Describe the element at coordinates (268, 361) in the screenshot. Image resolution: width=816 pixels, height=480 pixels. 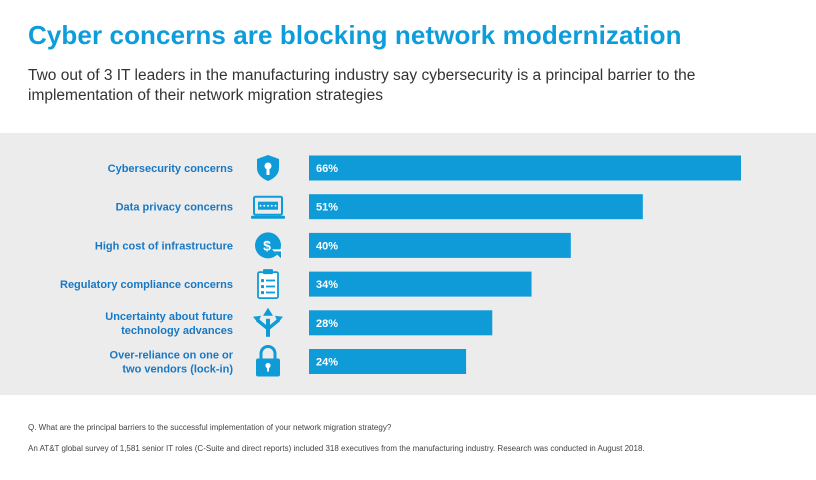
I see `padlock-icon` at that location.